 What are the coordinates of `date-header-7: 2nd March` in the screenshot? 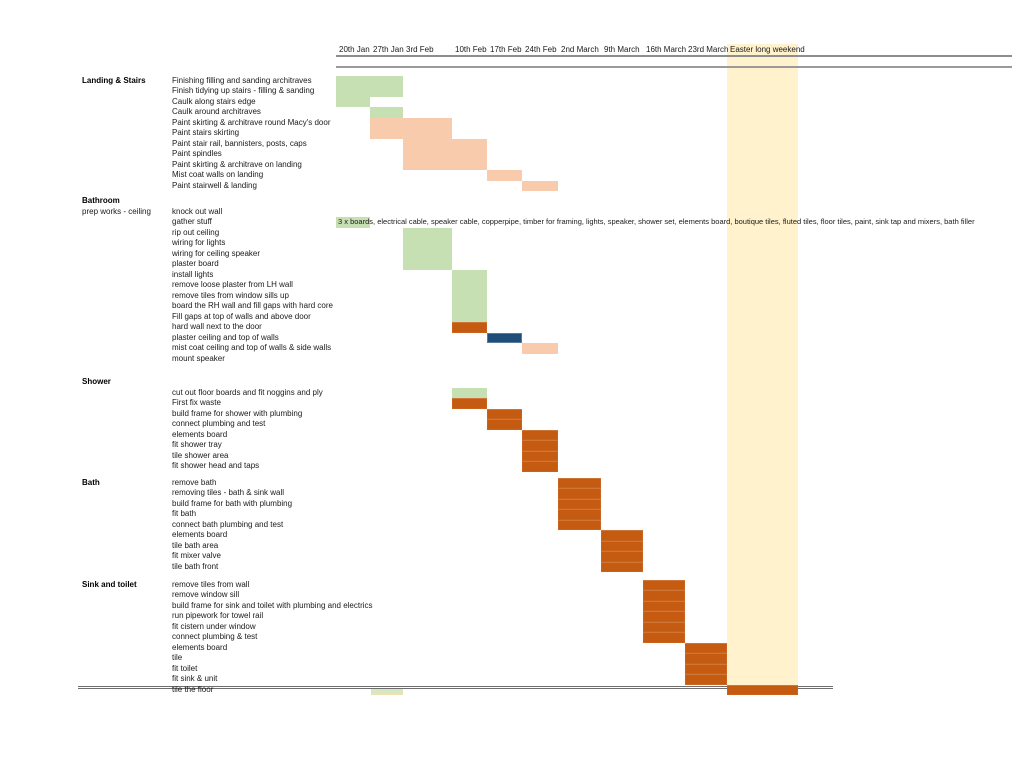 It's located at (580, 49).